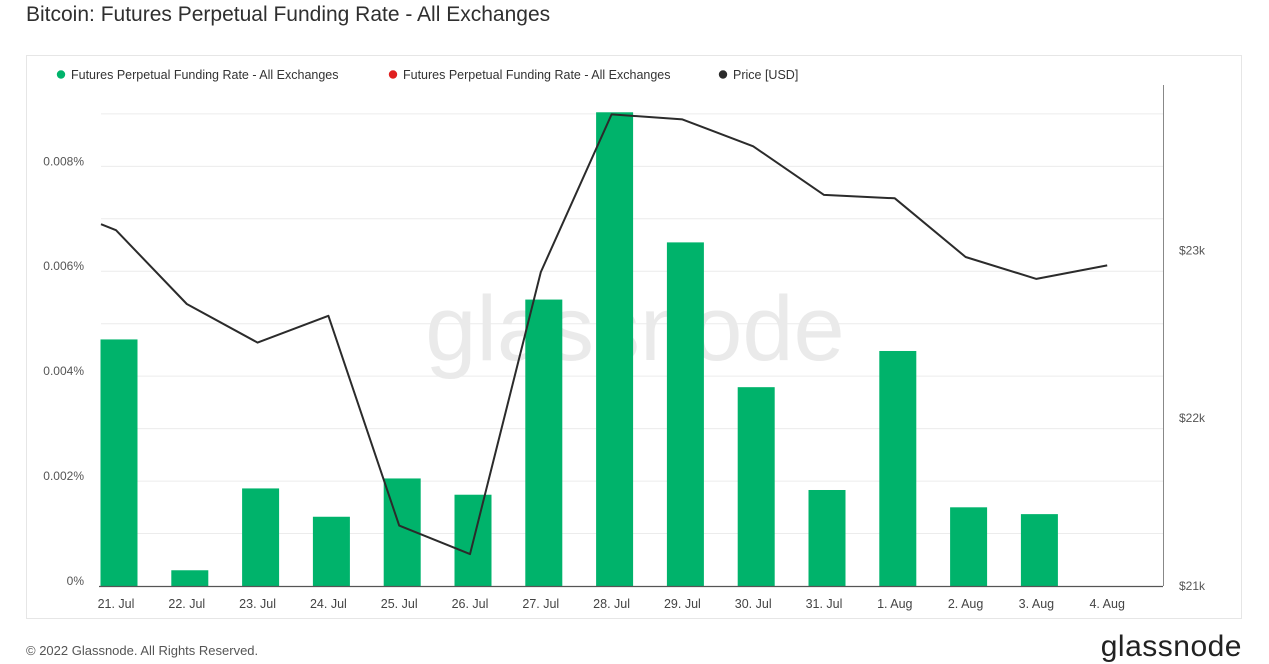 Image resolution: width=1269 pixels, height=664 pixels. Describe the element at coordinates (257, 604) in the screenshot. I see `x-tick-label: 23. Jul` at that location.